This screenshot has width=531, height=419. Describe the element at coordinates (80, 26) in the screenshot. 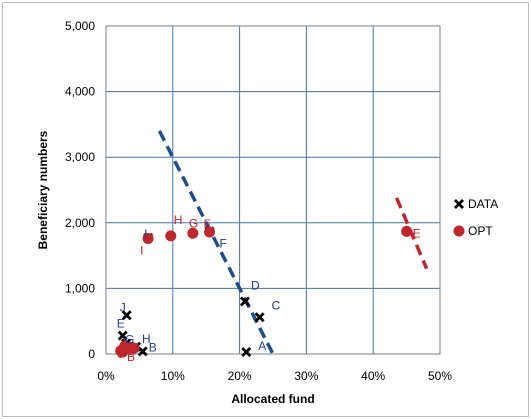

I see `y-tick-label-5: 5,000` at that location.